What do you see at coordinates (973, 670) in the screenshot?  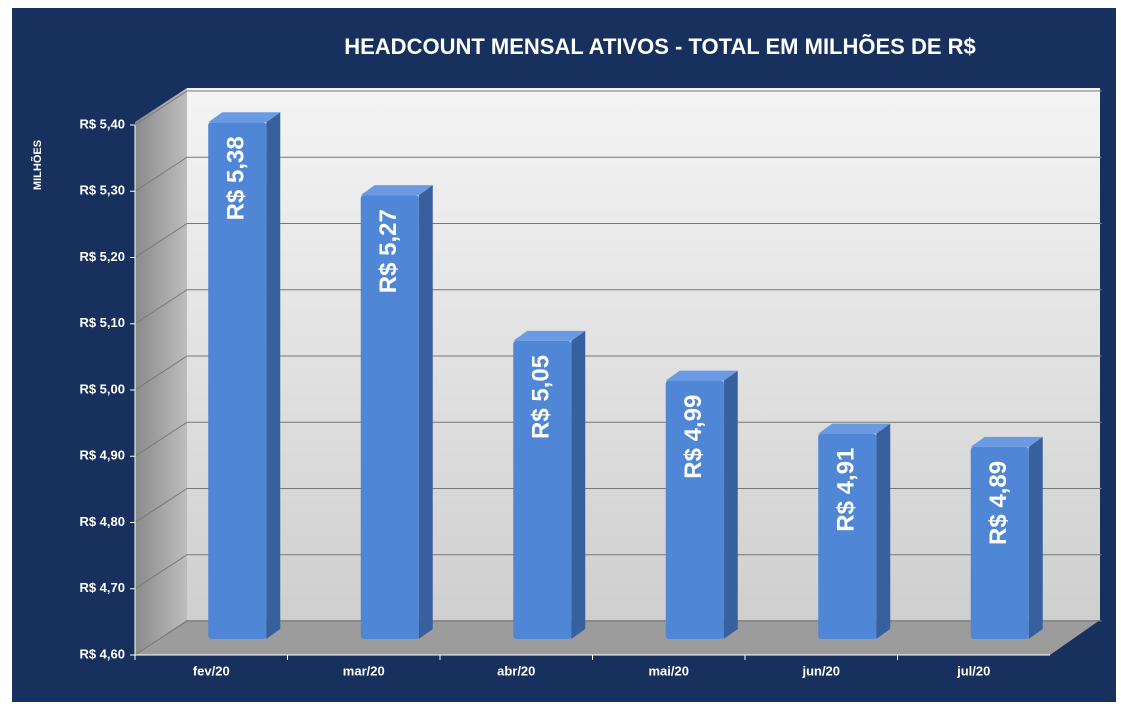 I see `x-tick-label: jul/20` at bounding box center [973, 670].